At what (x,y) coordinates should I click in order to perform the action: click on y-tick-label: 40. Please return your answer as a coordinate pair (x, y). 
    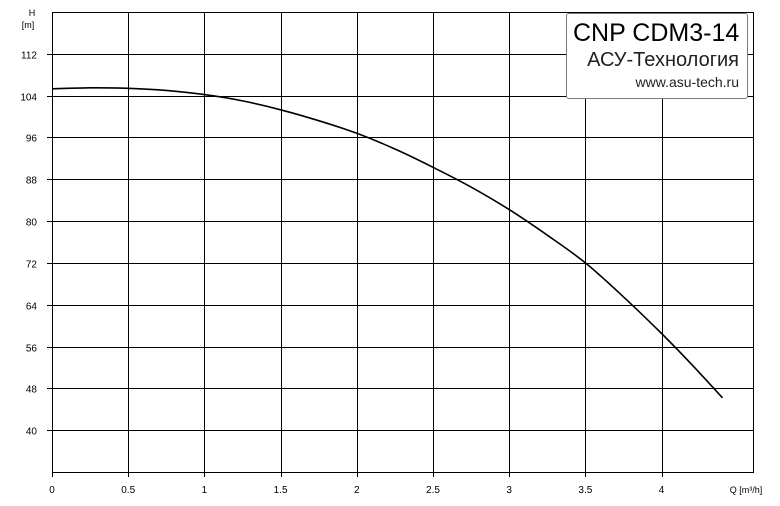
    Looking at the image, I should click on (32, 432).